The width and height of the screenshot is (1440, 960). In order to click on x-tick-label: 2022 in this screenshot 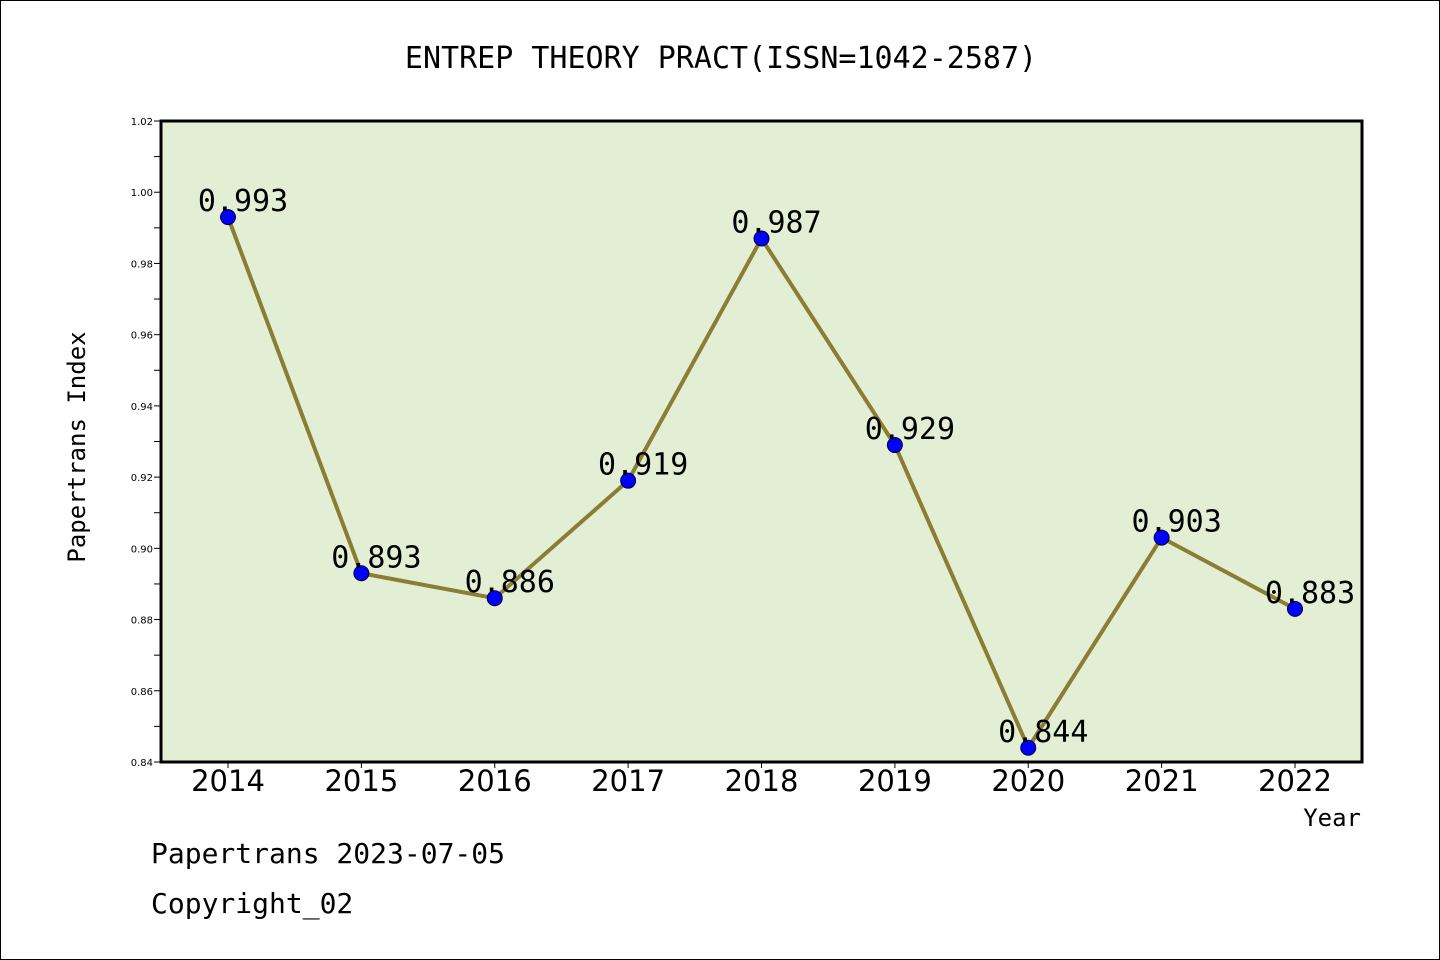, I will do `click(1295, 781)`.